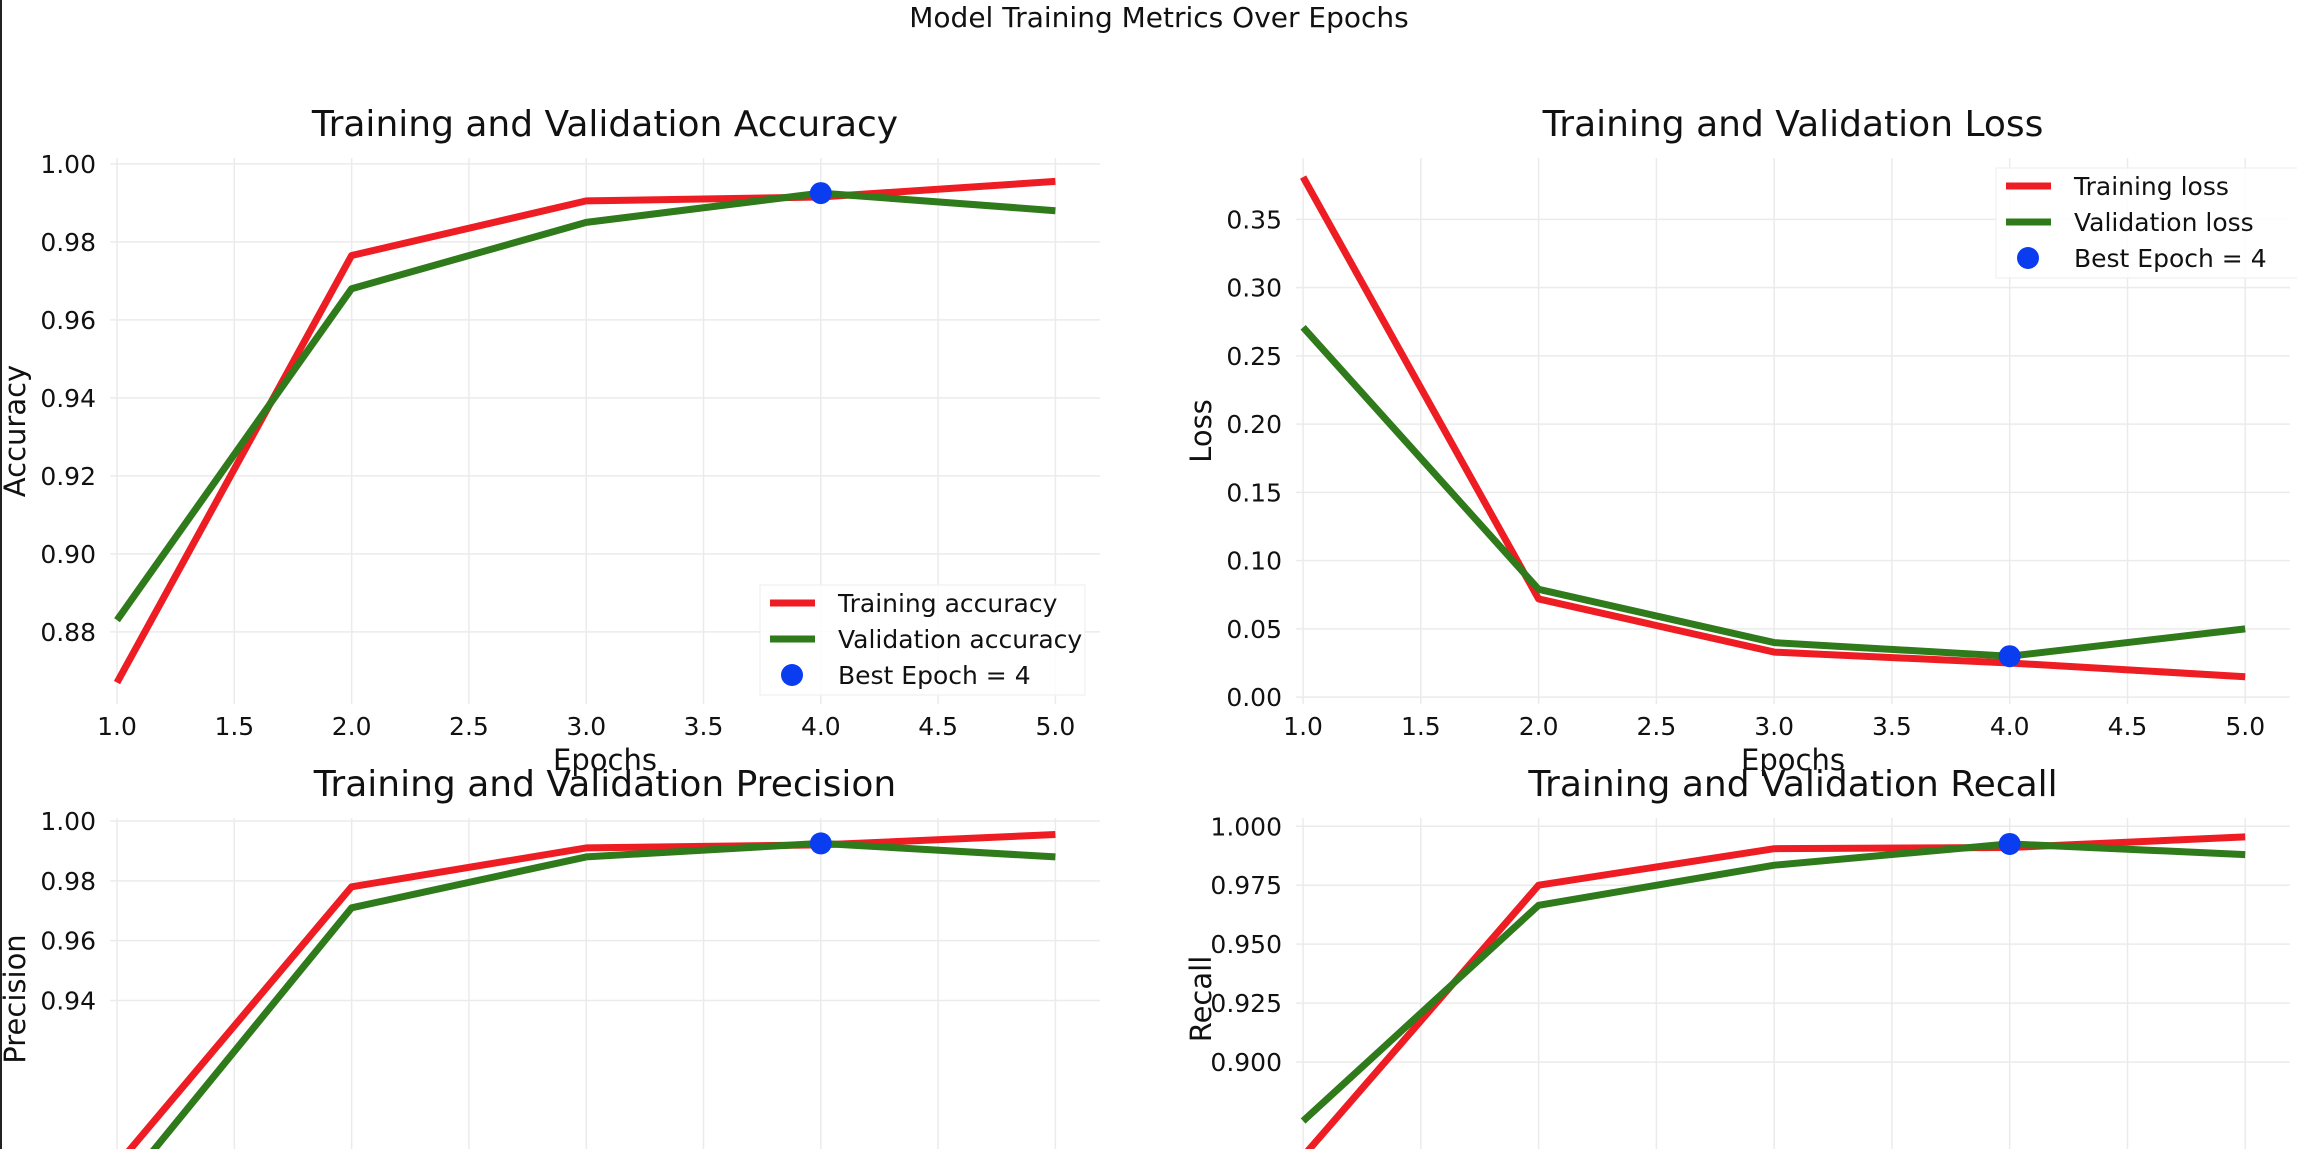  What do you see at coordinates (1246, 944) in the screenshot?
I see `y-tick-label: 0.950` at bounding box center [1246, 944].